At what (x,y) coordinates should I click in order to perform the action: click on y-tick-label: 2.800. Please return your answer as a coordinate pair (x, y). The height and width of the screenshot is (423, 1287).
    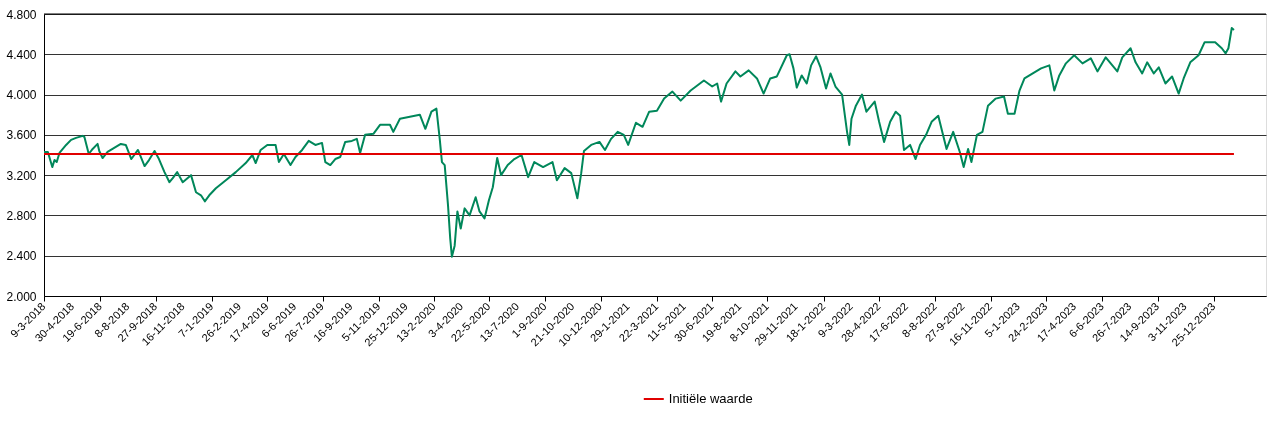
    Looking at the image, I should click on (21, 215).